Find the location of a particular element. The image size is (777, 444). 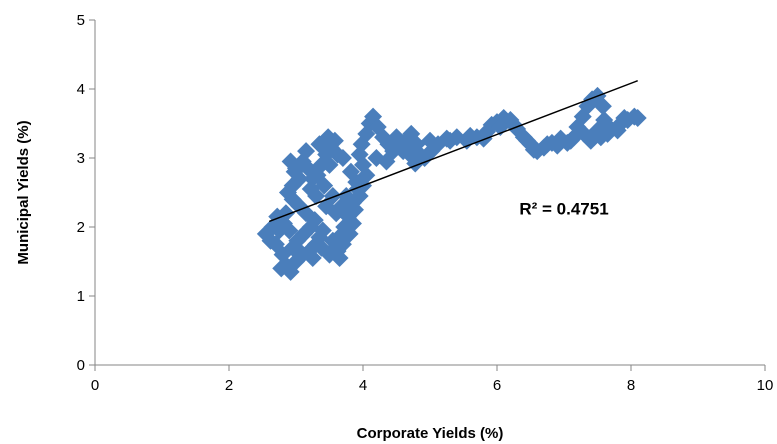

x-tick-label: 8 is located at coordinates (631, 385).